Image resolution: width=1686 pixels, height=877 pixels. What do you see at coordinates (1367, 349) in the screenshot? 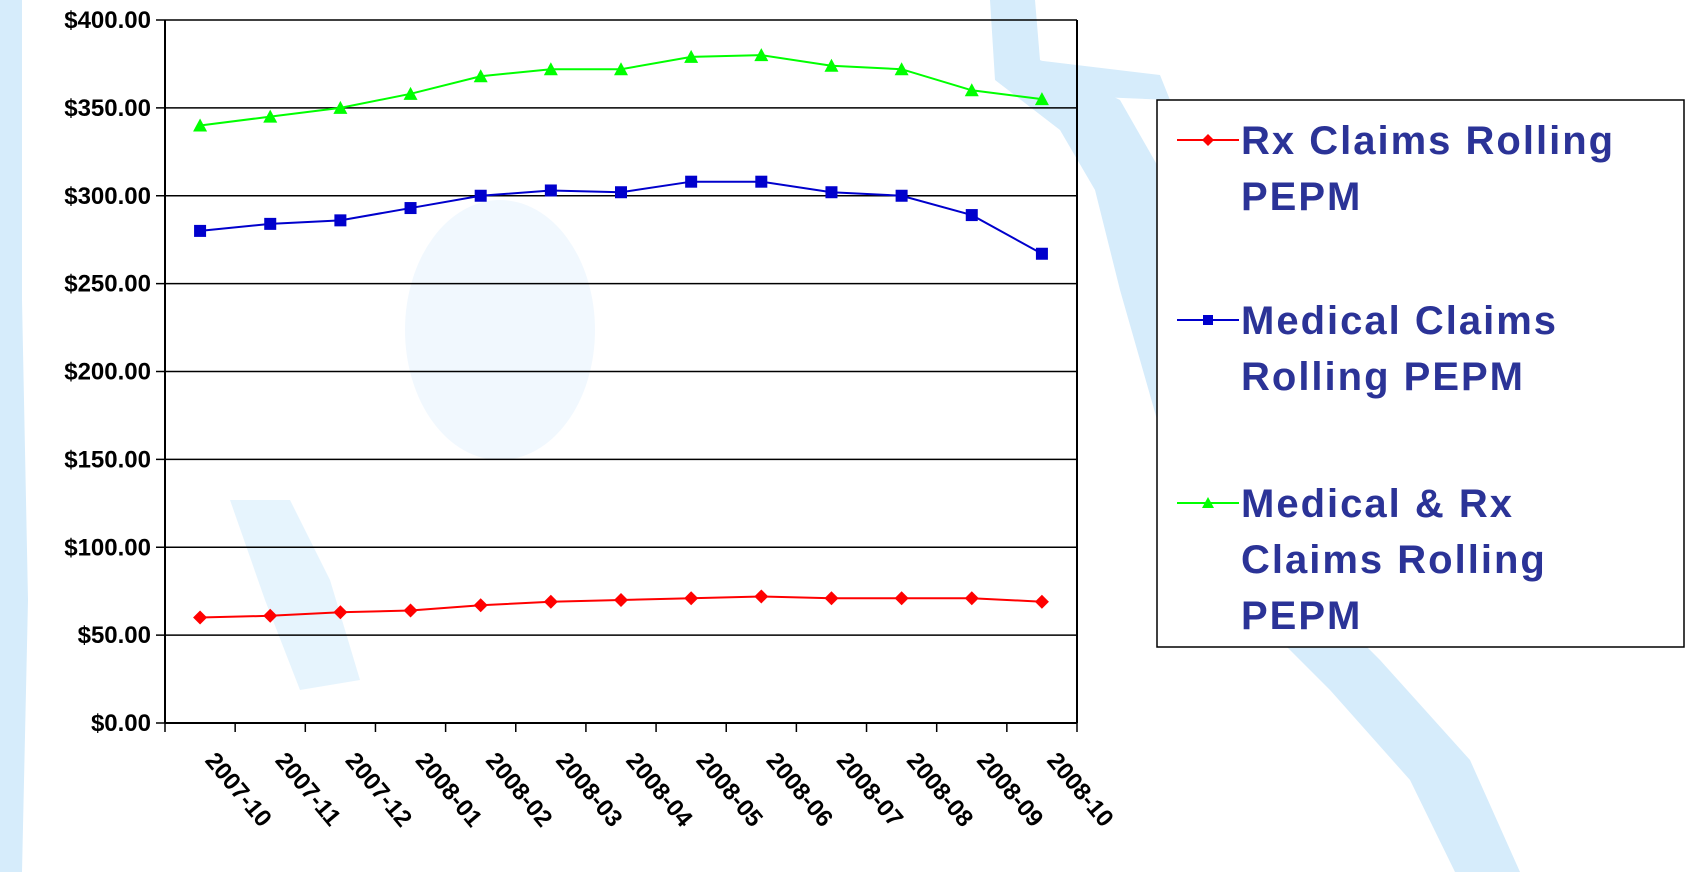
I see `legend-entry: Medical Claims Rolling PEPM` at bounding box center [1367, 349].